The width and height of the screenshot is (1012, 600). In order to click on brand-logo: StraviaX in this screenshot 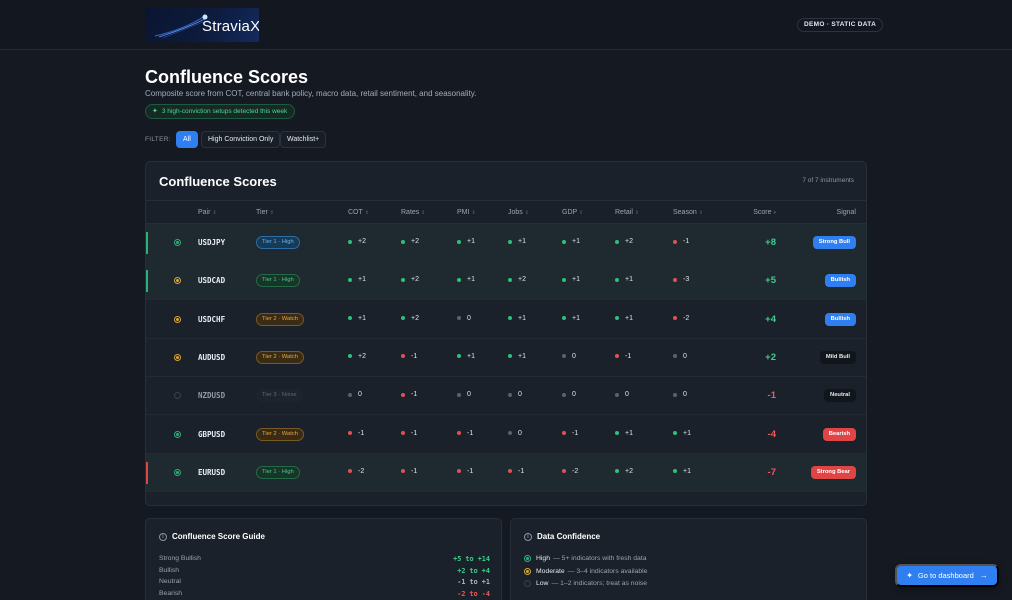, I will do `click(202, 25)`.